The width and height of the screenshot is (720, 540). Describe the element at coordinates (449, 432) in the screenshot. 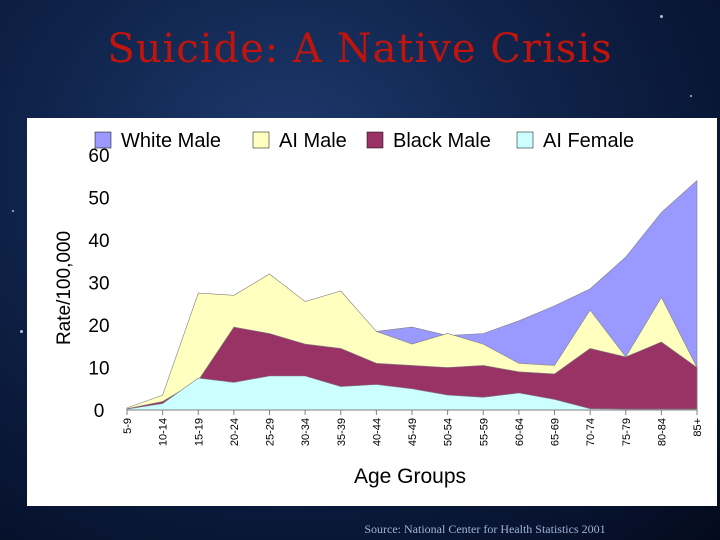

I see `x-tick-label: 50-54` at that location.